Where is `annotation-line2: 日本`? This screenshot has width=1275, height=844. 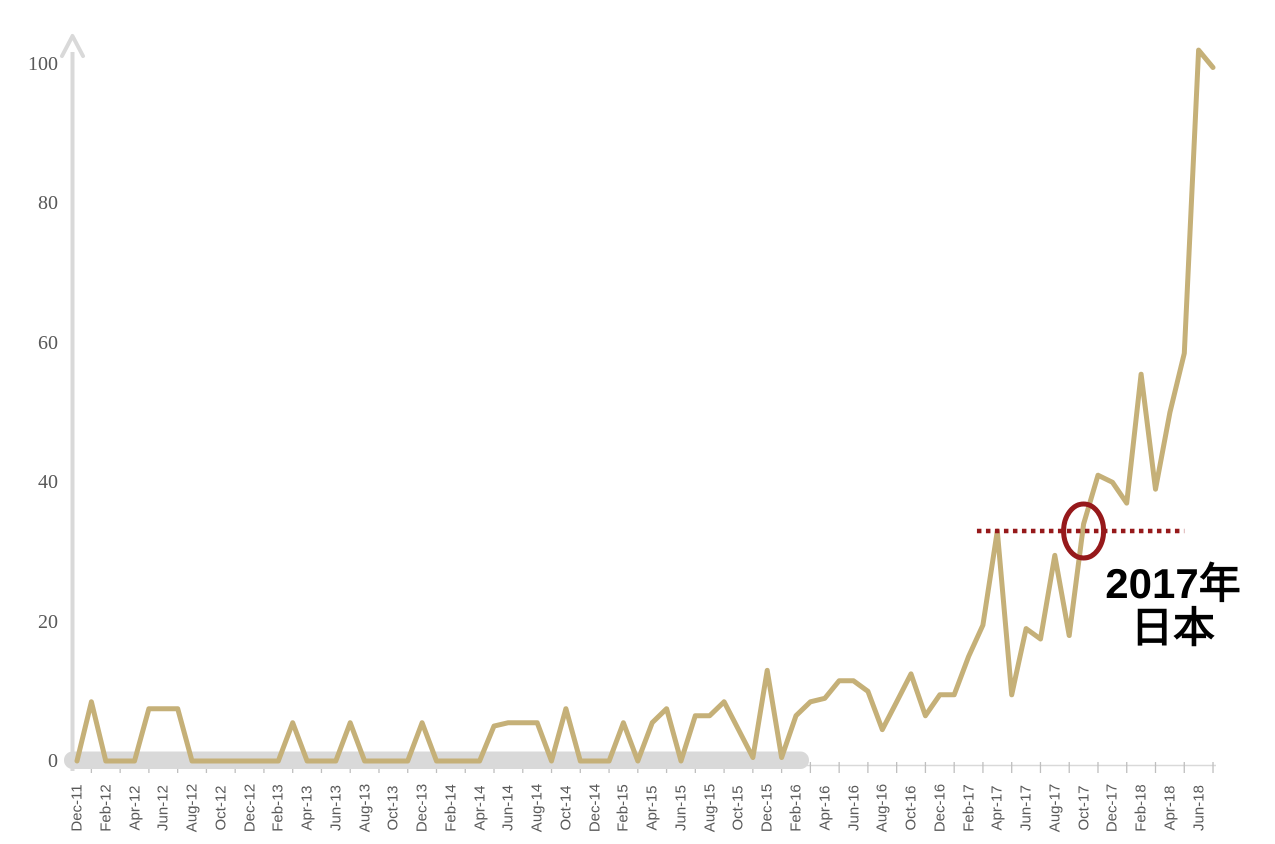 annotation-line2: 日本 is located at coordinates (1172, 627).